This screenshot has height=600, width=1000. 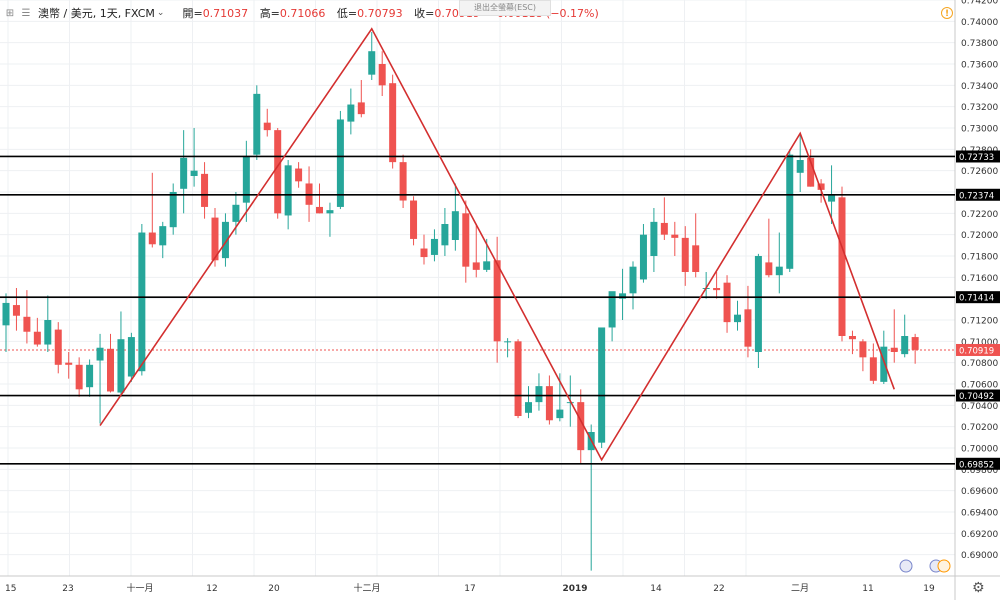 I want to click on y-tick-label: 0.70000, so click(x=979, y=450).